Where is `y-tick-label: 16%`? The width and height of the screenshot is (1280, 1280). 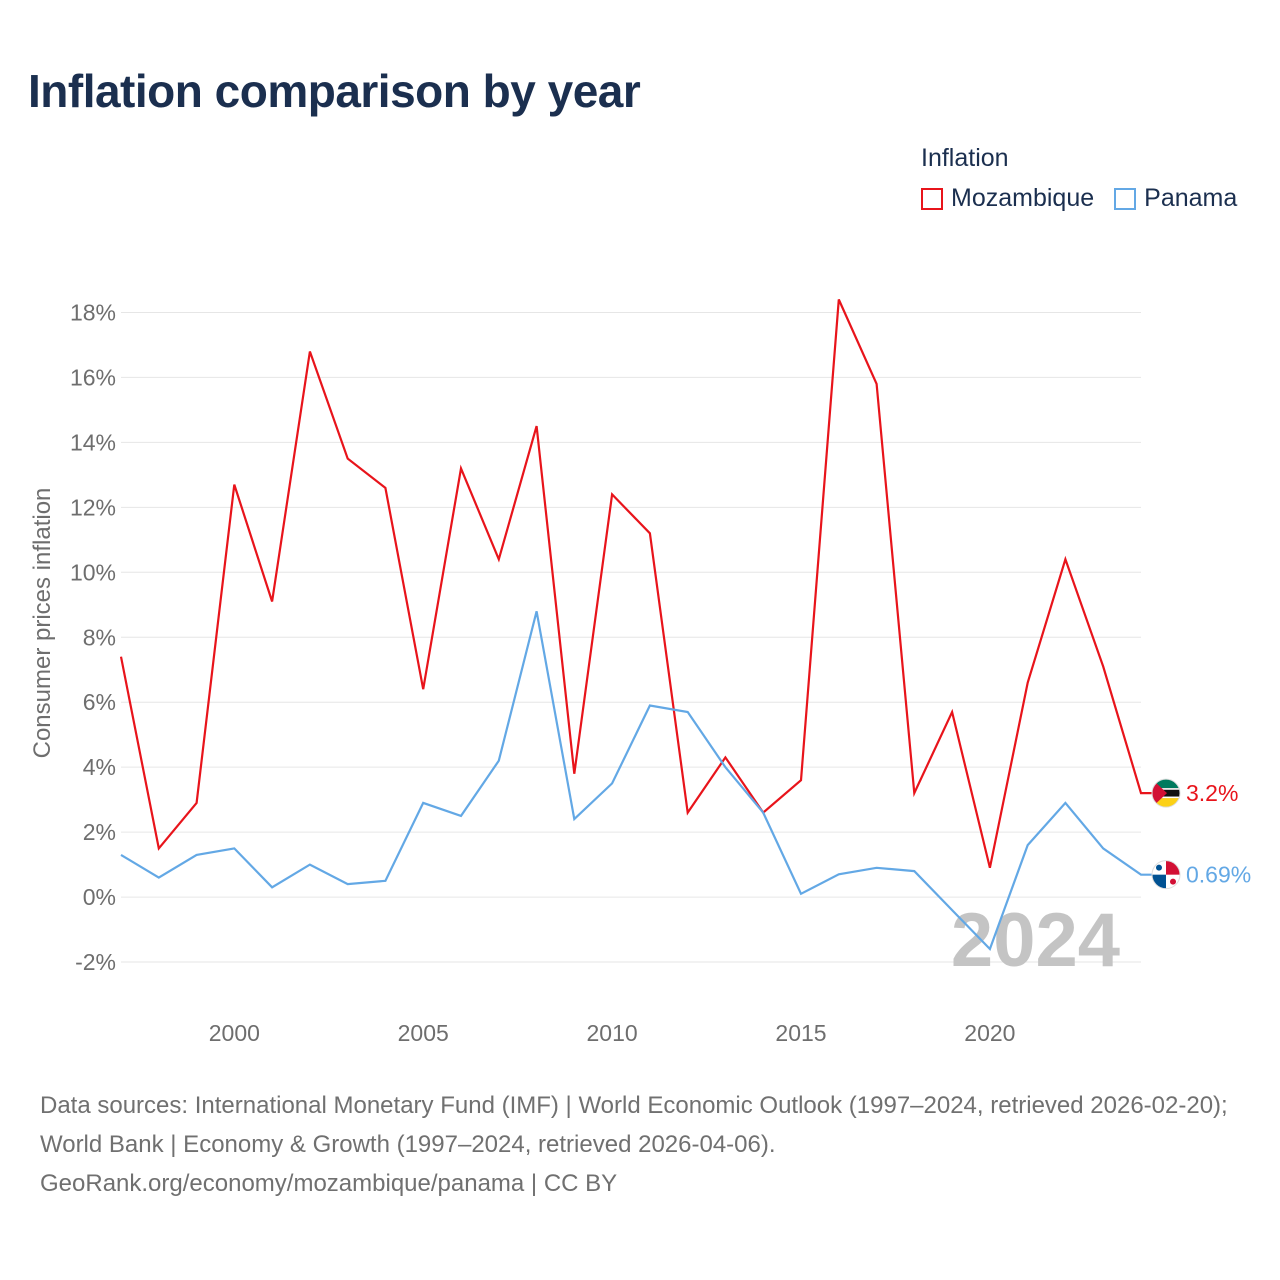
y-tick-label: 16% is located at coordinates (93, 377).